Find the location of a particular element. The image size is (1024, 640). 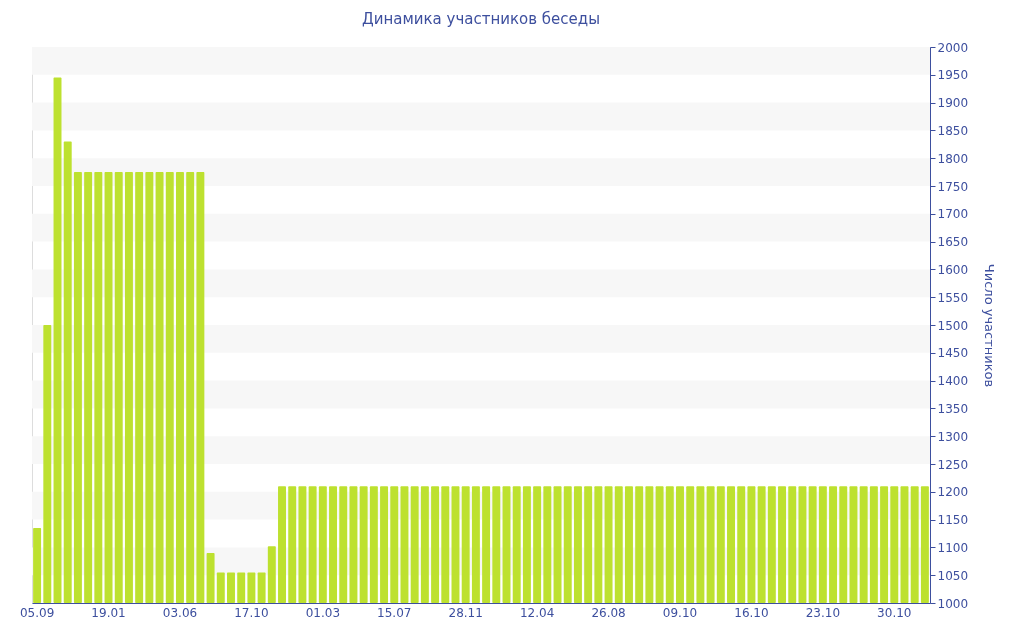

x-tick-label: 09.10 is located at coordinates (680, 612).